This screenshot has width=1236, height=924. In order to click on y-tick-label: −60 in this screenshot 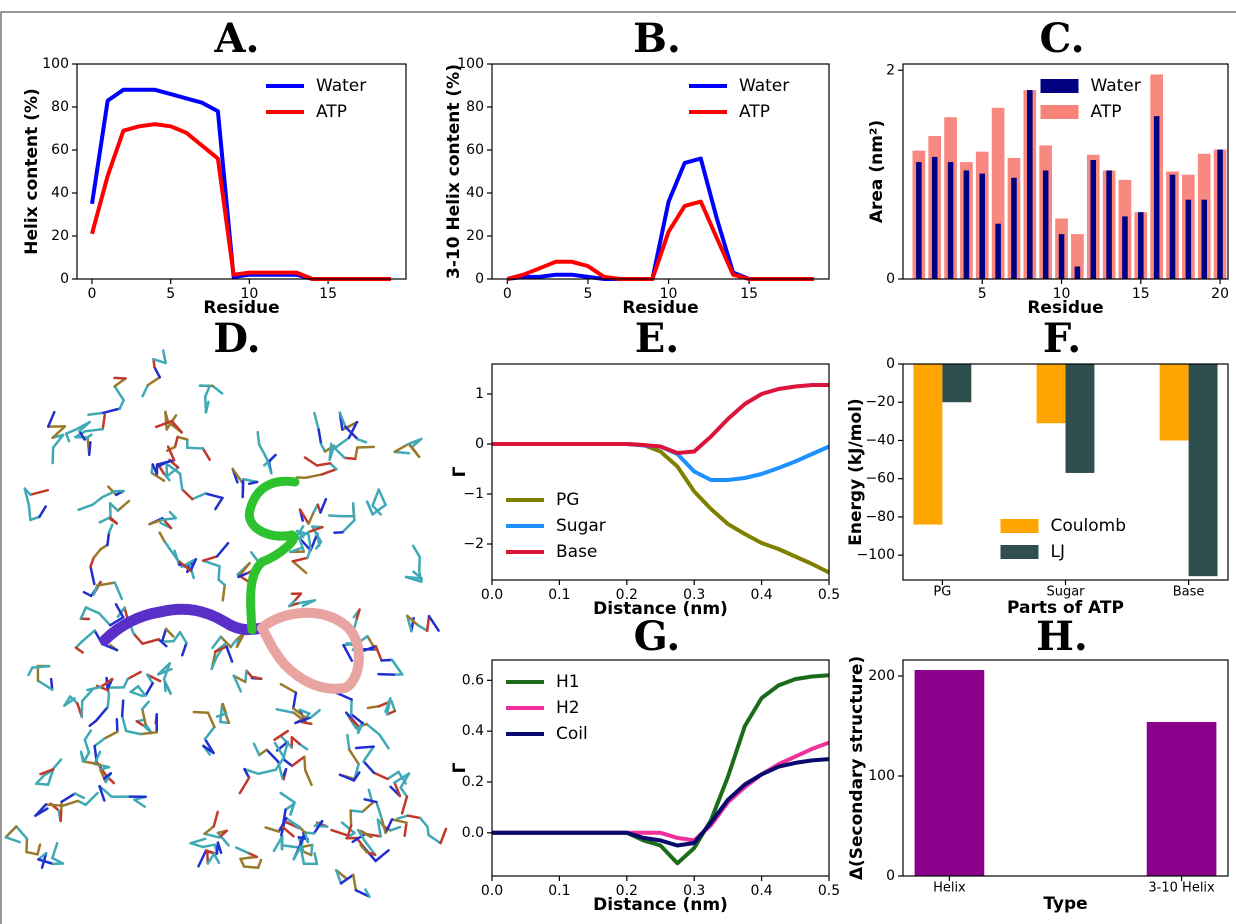, I will do `click(880, 479)`.